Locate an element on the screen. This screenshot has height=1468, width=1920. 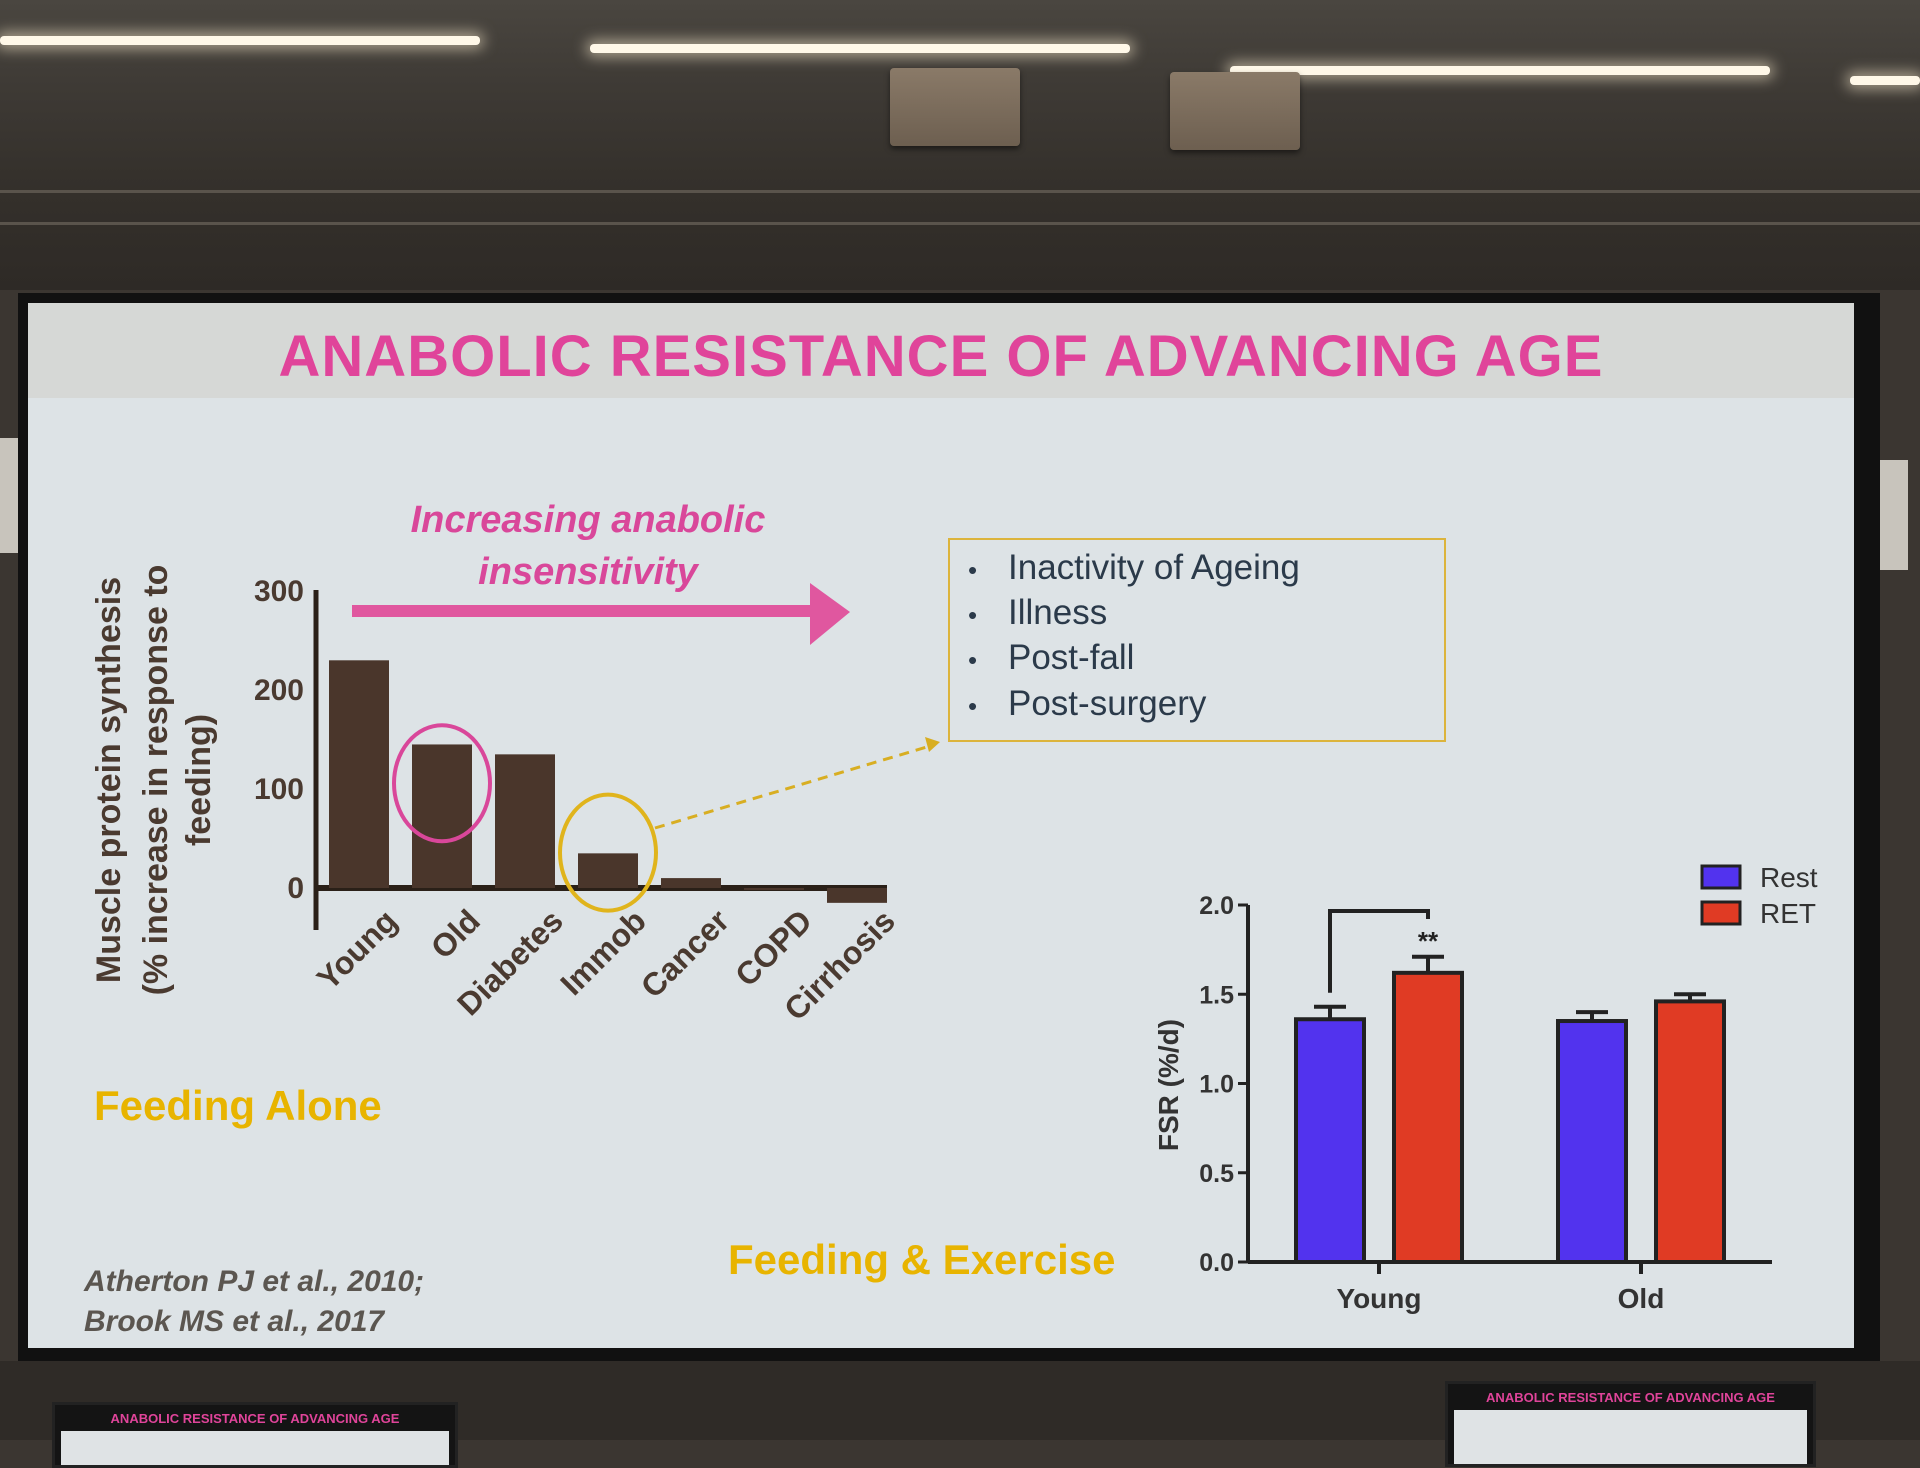
bullet-text: Post-surgery is located at coordinates (1107, 703).